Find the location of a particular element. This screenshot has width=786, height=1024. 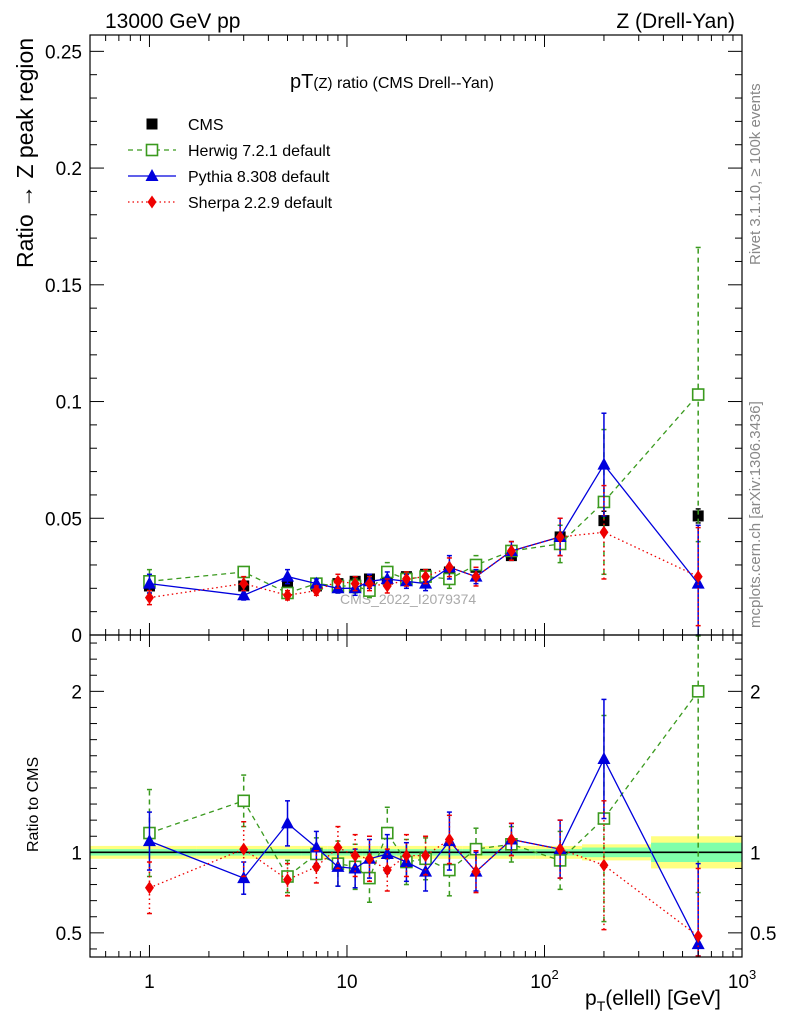

ratio-pythia-line is located at coordinates (424, 851).